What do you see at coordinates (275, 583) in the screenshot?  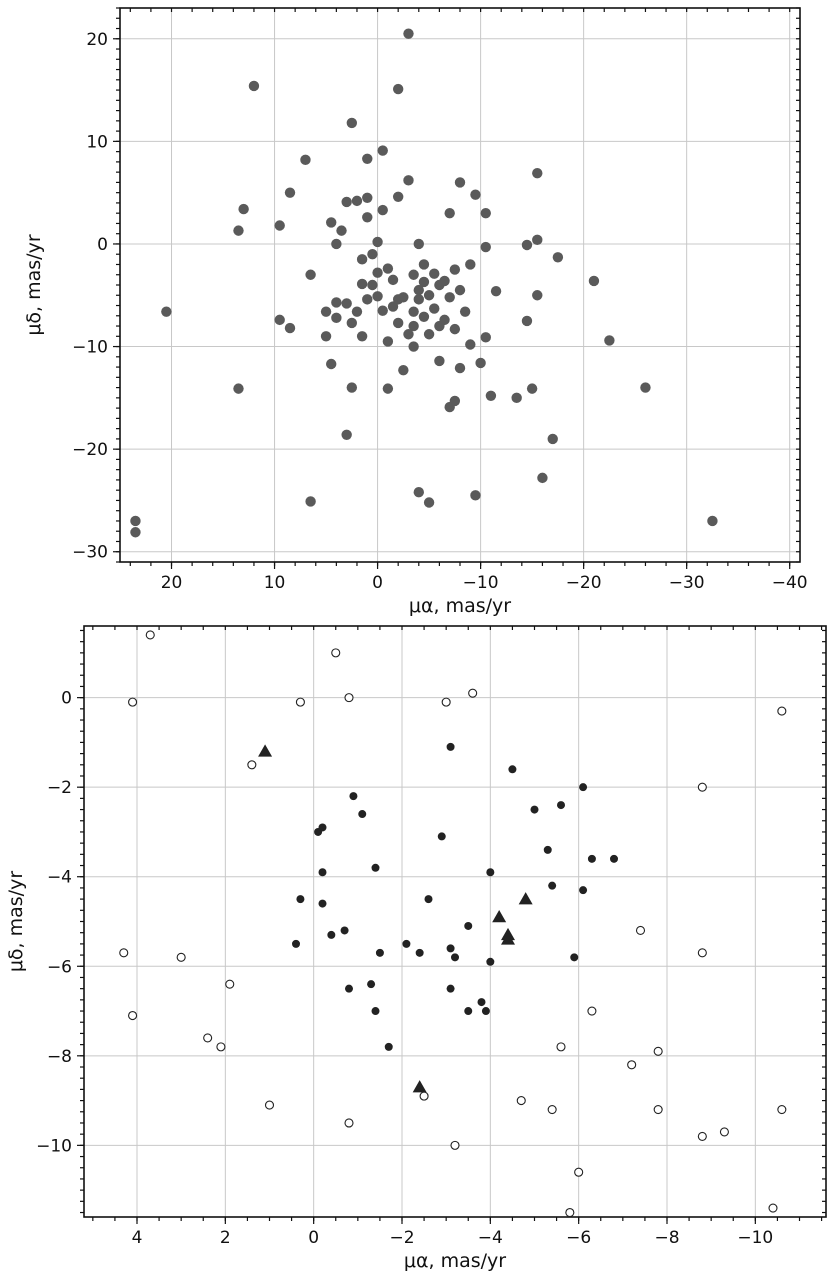 I see `x-tick-label: 10` at bounding box center [275, 583].